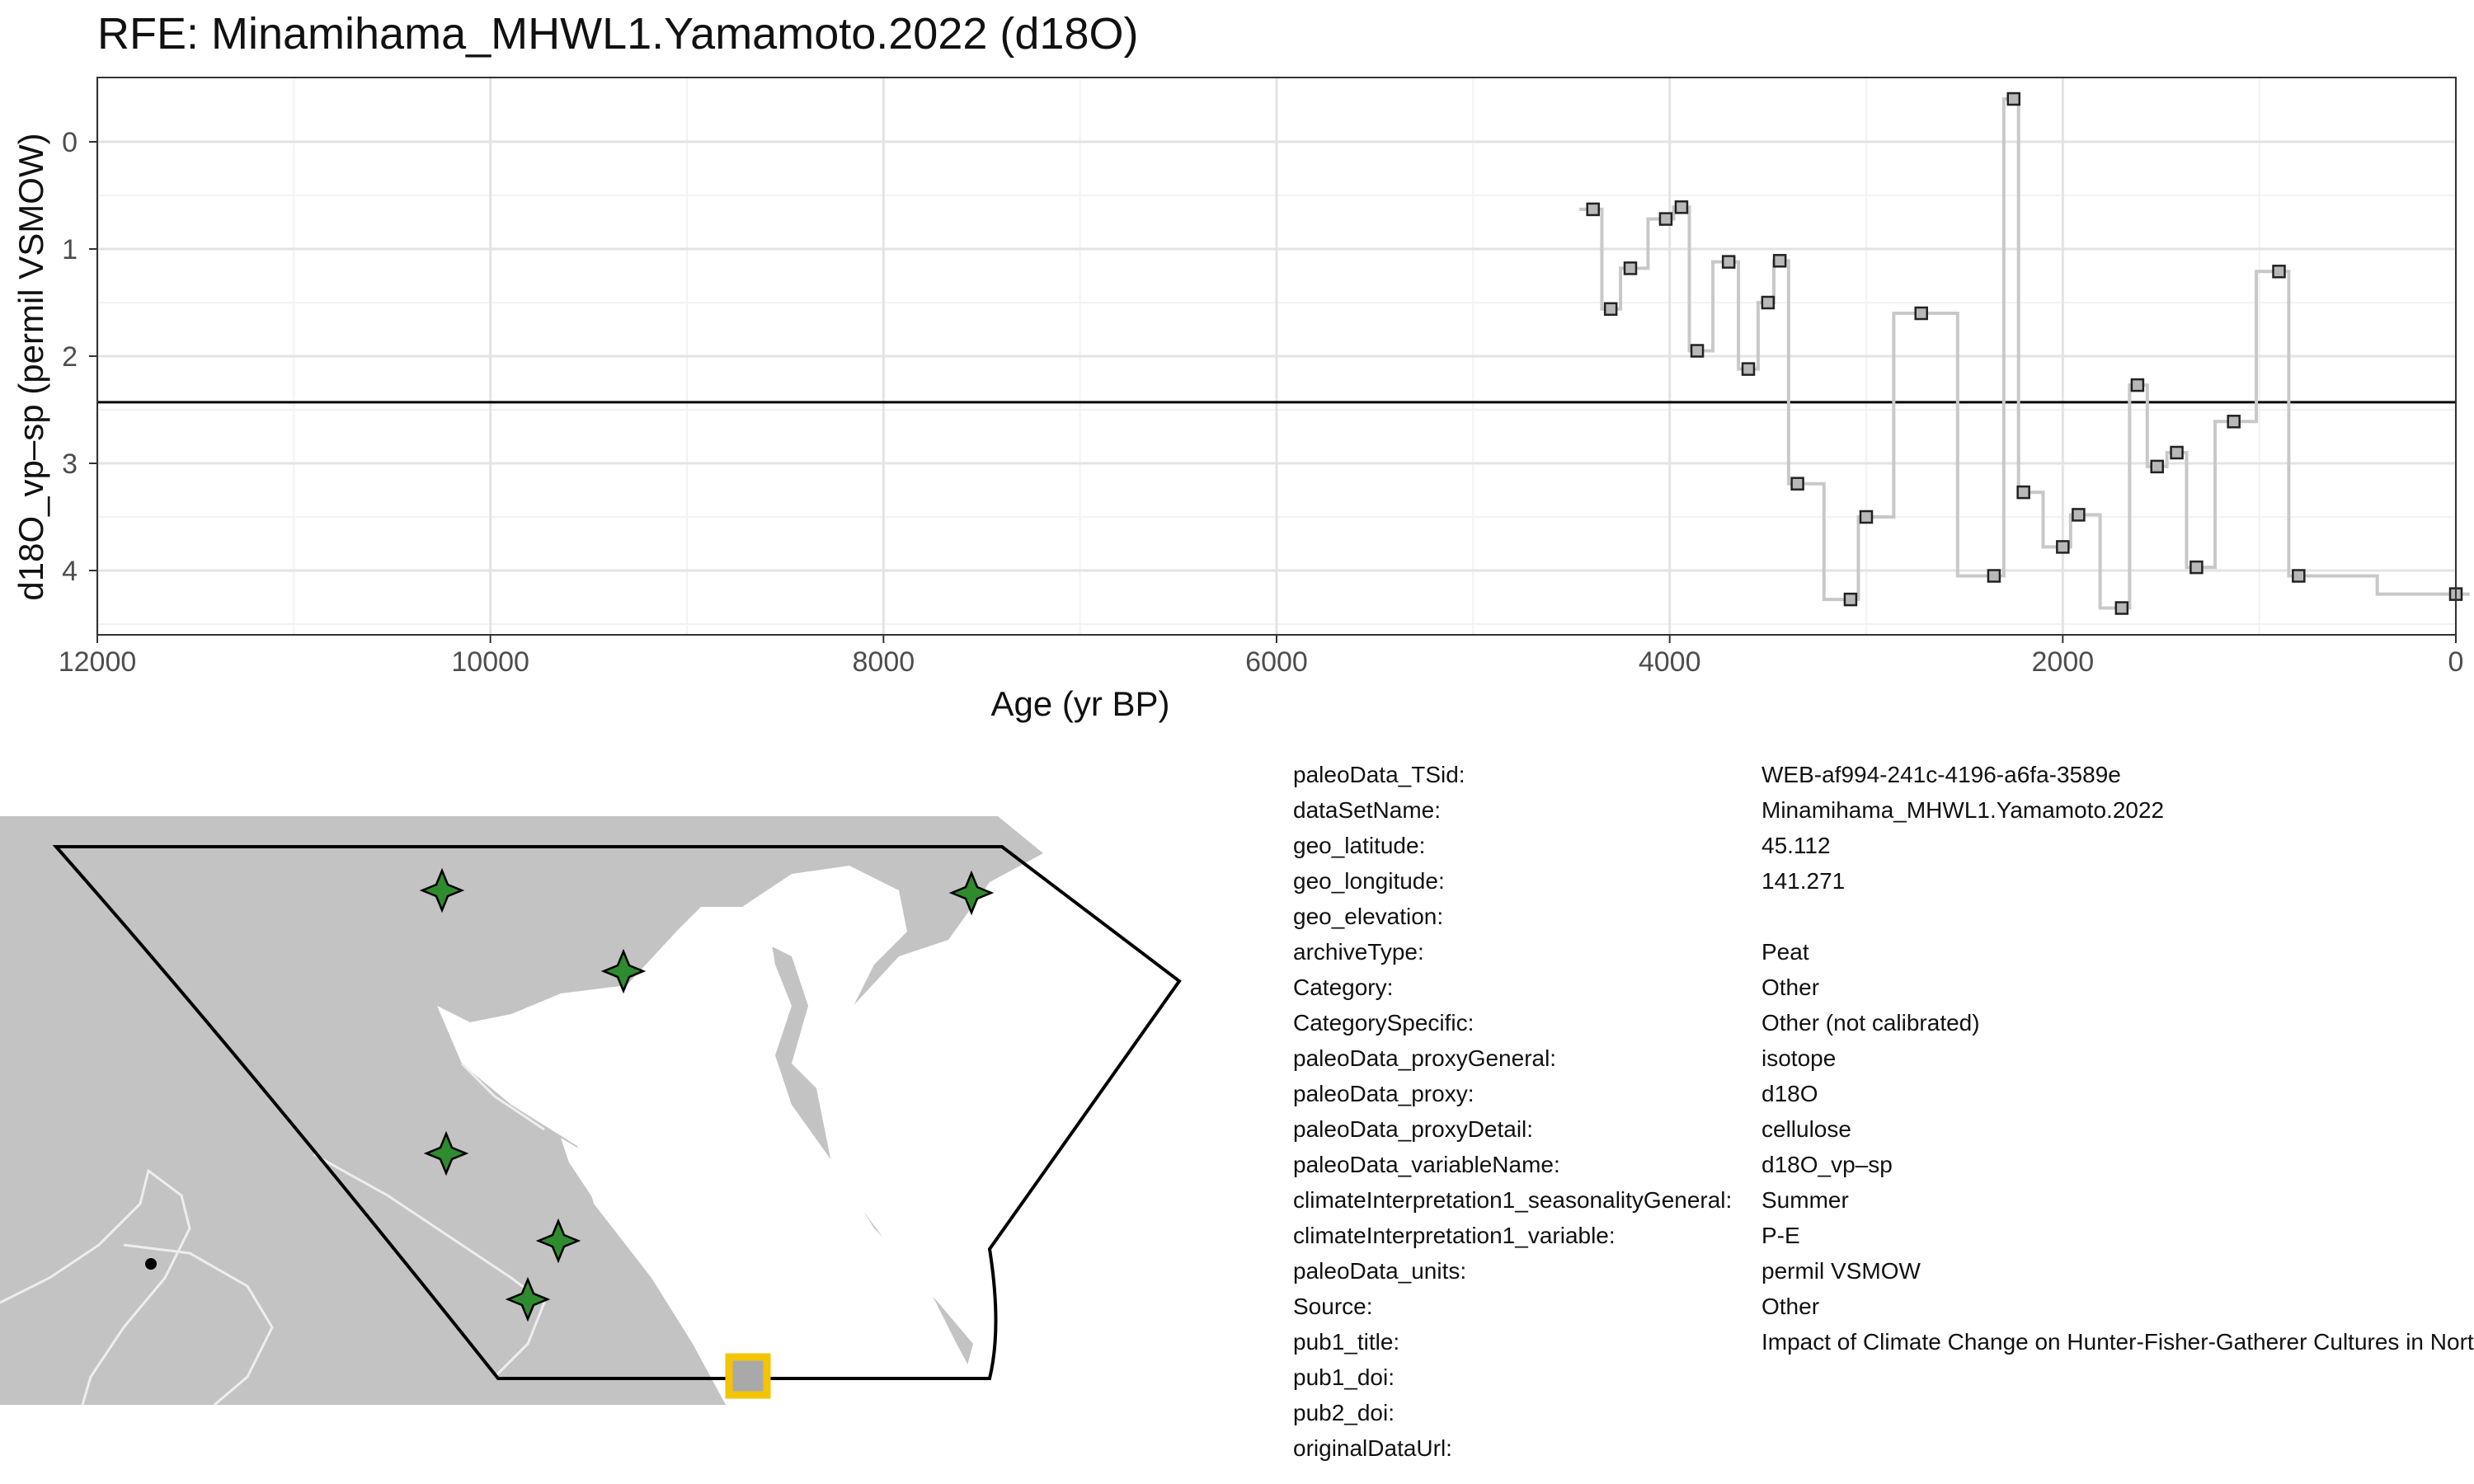 This screenshot has height=1484, width=2474. I want to click on metadata-value: isotope, so click(1799, 1058).